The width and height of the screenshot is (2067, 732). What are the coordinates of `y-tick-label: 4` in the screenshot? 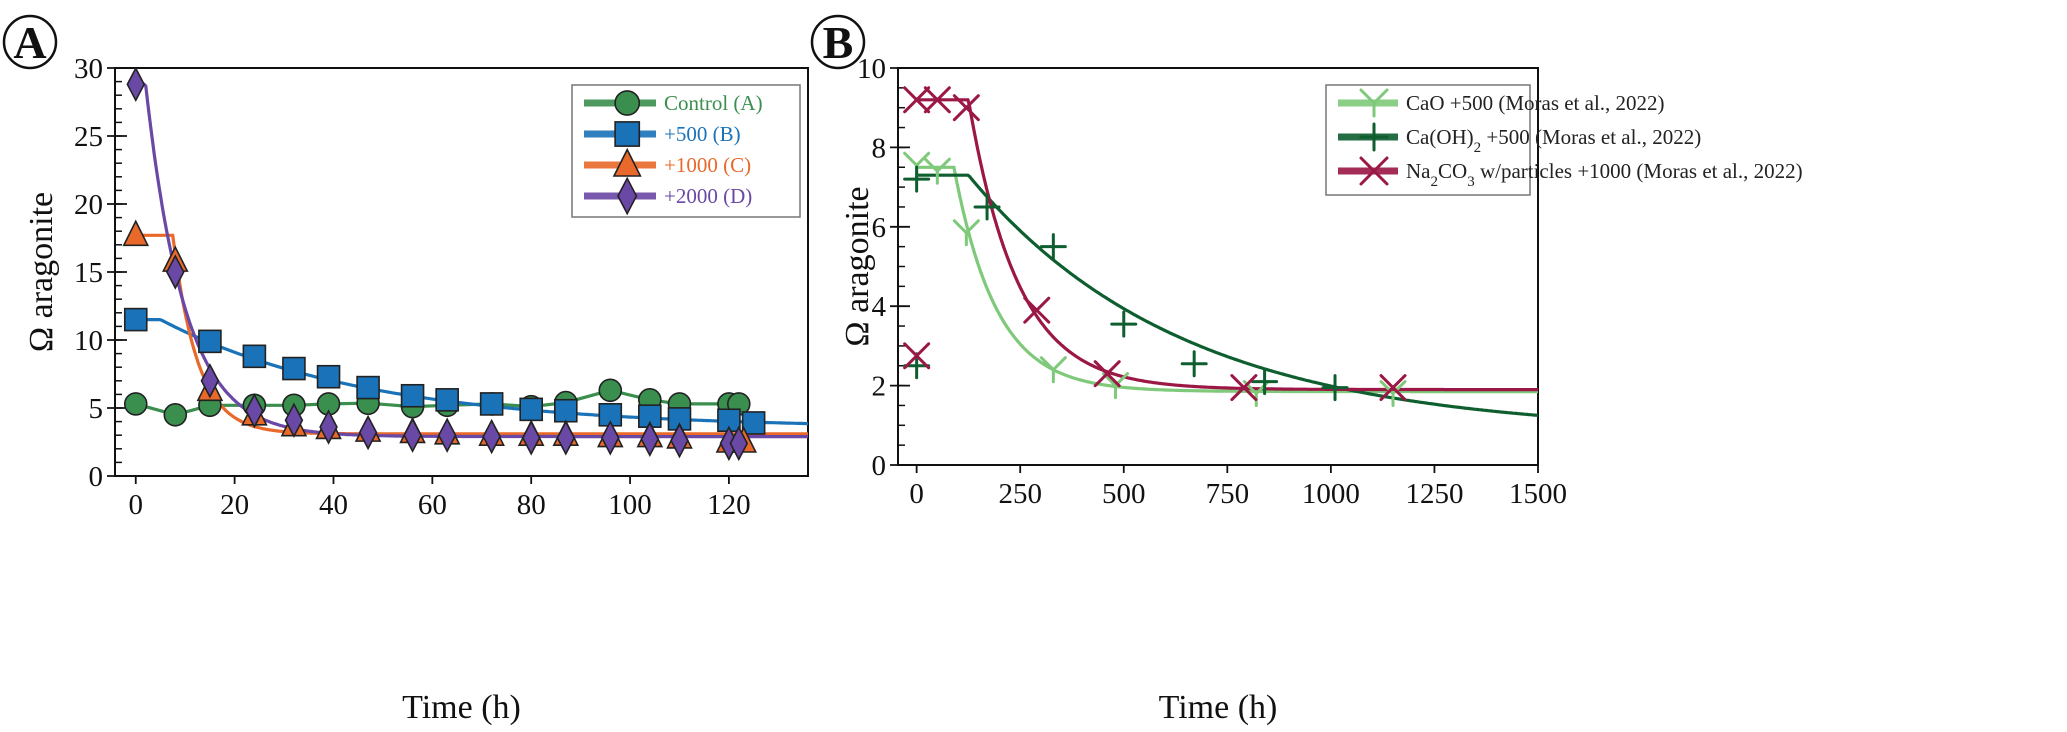 It's located at (879, 307).